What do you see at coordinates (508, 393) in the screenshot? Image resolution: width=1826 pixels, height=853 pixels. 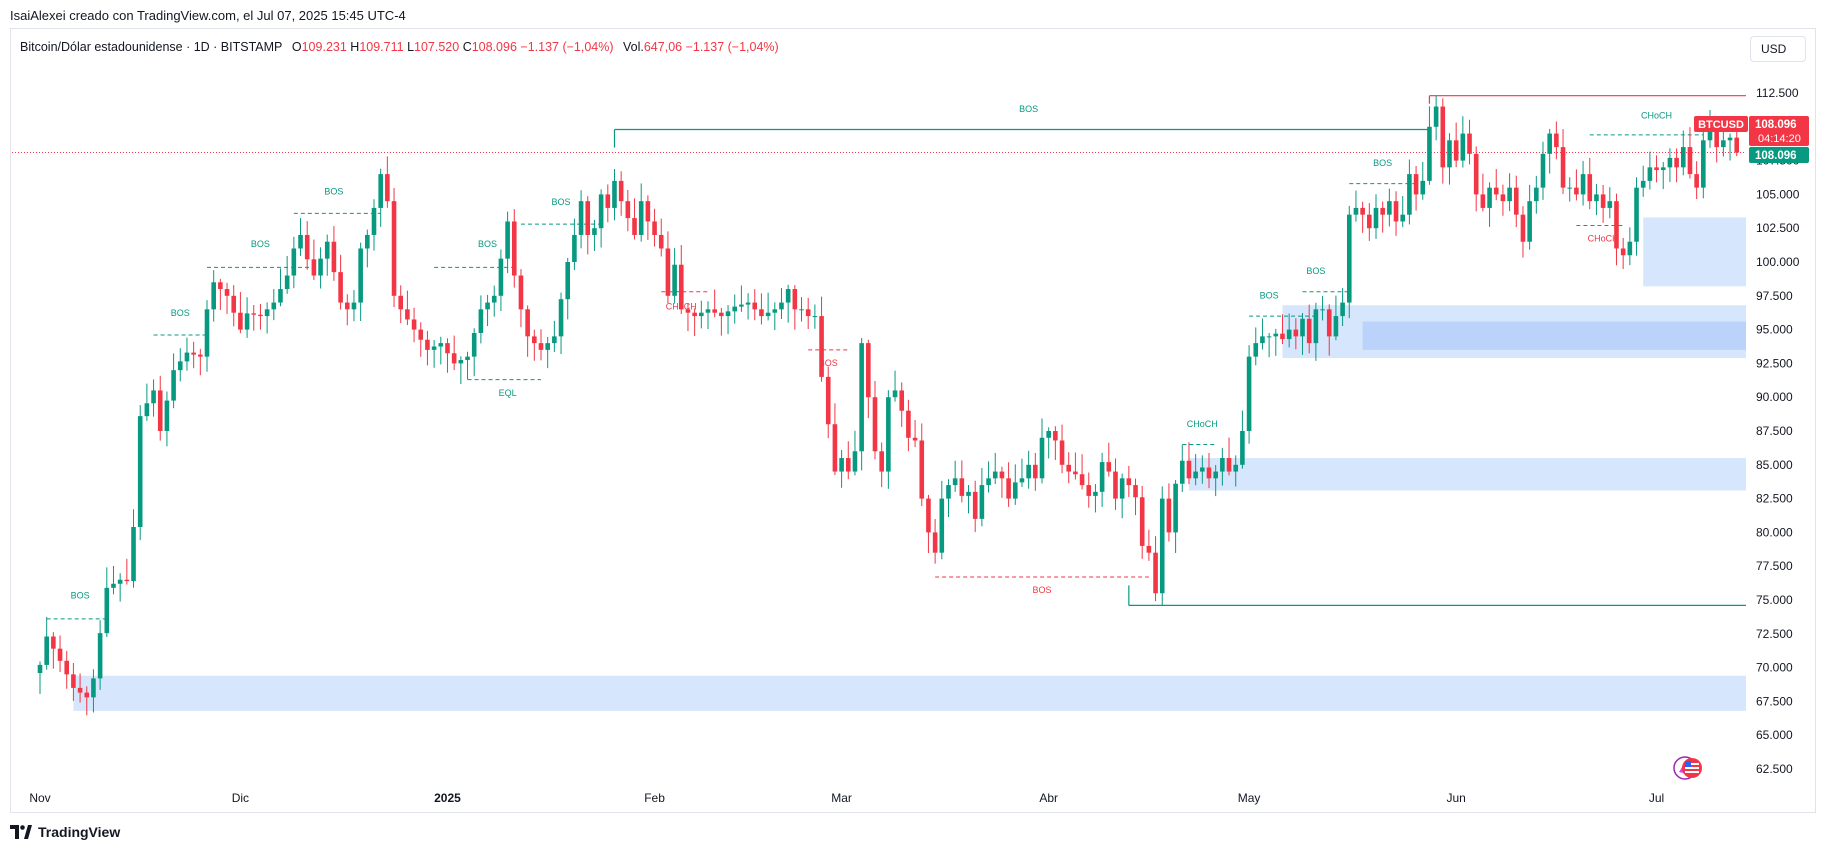 I see `structure-label: EQL` at bounding box center [508, 393].